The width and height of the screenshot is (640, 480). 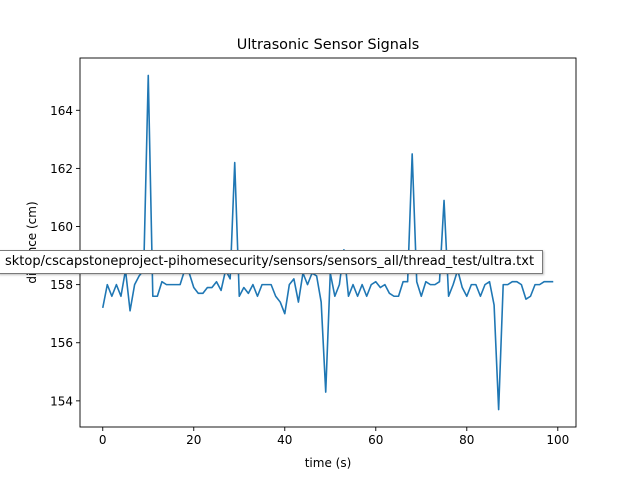 What do you see at coordinates (61, 285) in the screenshot?
I see `y-tick-label: 158` at bounding box center [61, 285].